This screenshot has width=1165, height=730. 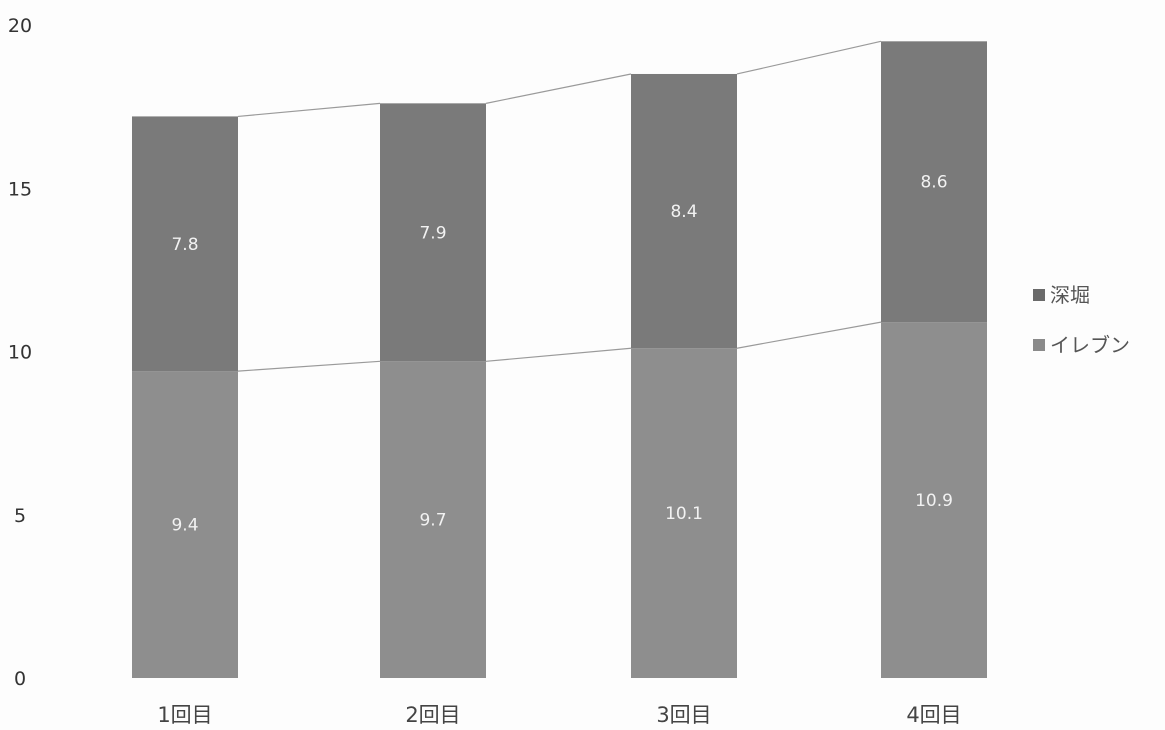 What do you see at coordinates (184, 715) in the screenshot?
I see `x-category-label: 1回目` at bounding box center [184, 715].